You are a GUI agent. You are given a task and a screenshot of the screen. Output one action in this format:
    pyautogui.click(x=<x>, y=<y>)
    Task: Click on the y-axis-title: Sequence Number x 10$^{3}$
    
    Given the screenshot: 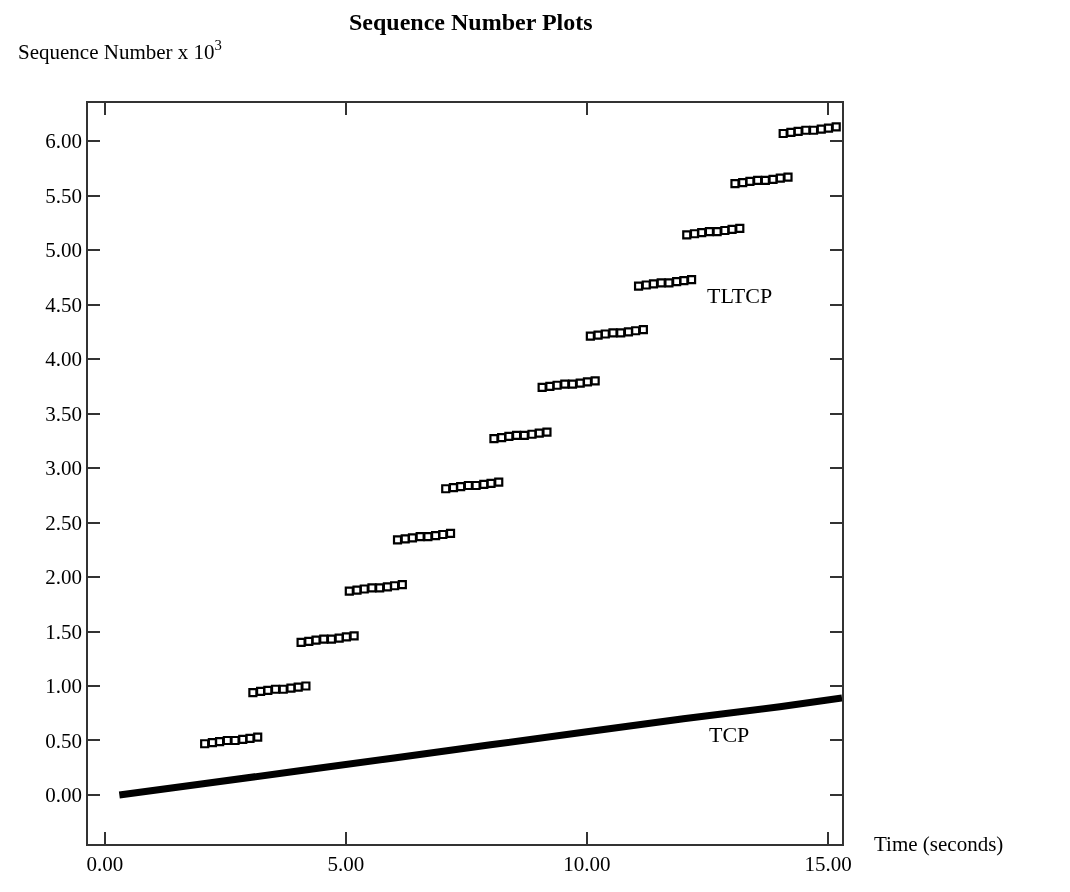 What is the action you would take?
    pyautogui.click(x=120, y=50)
    